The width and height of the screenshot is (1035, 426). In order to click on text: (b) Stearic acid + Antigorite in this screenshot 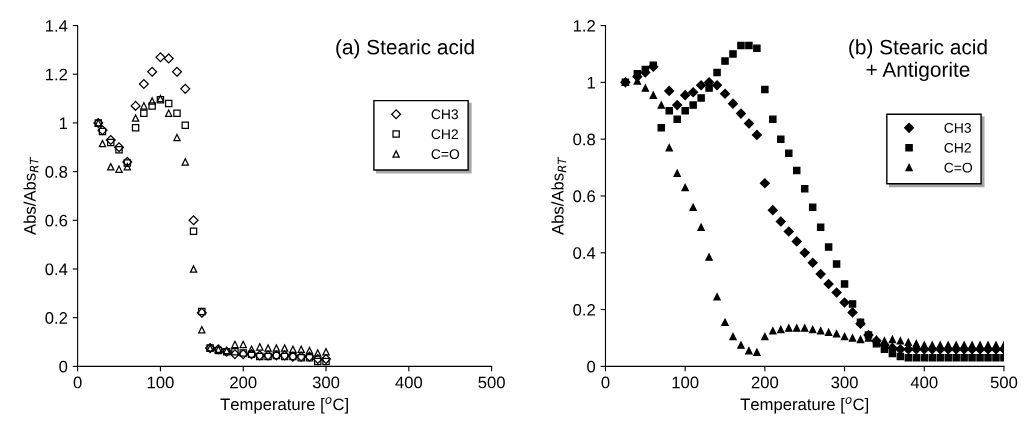, I will do `click(918, 60)`.